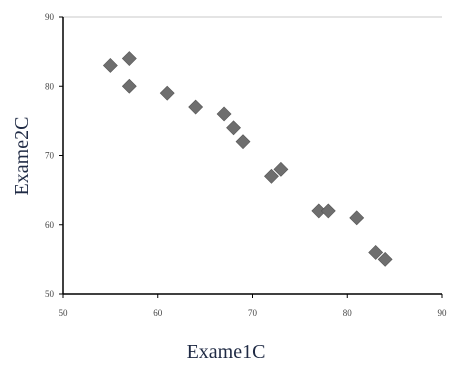 The width and height of the screenshot is (460, 365). I want to click on y-tick-label: 70, so click(50, 156).